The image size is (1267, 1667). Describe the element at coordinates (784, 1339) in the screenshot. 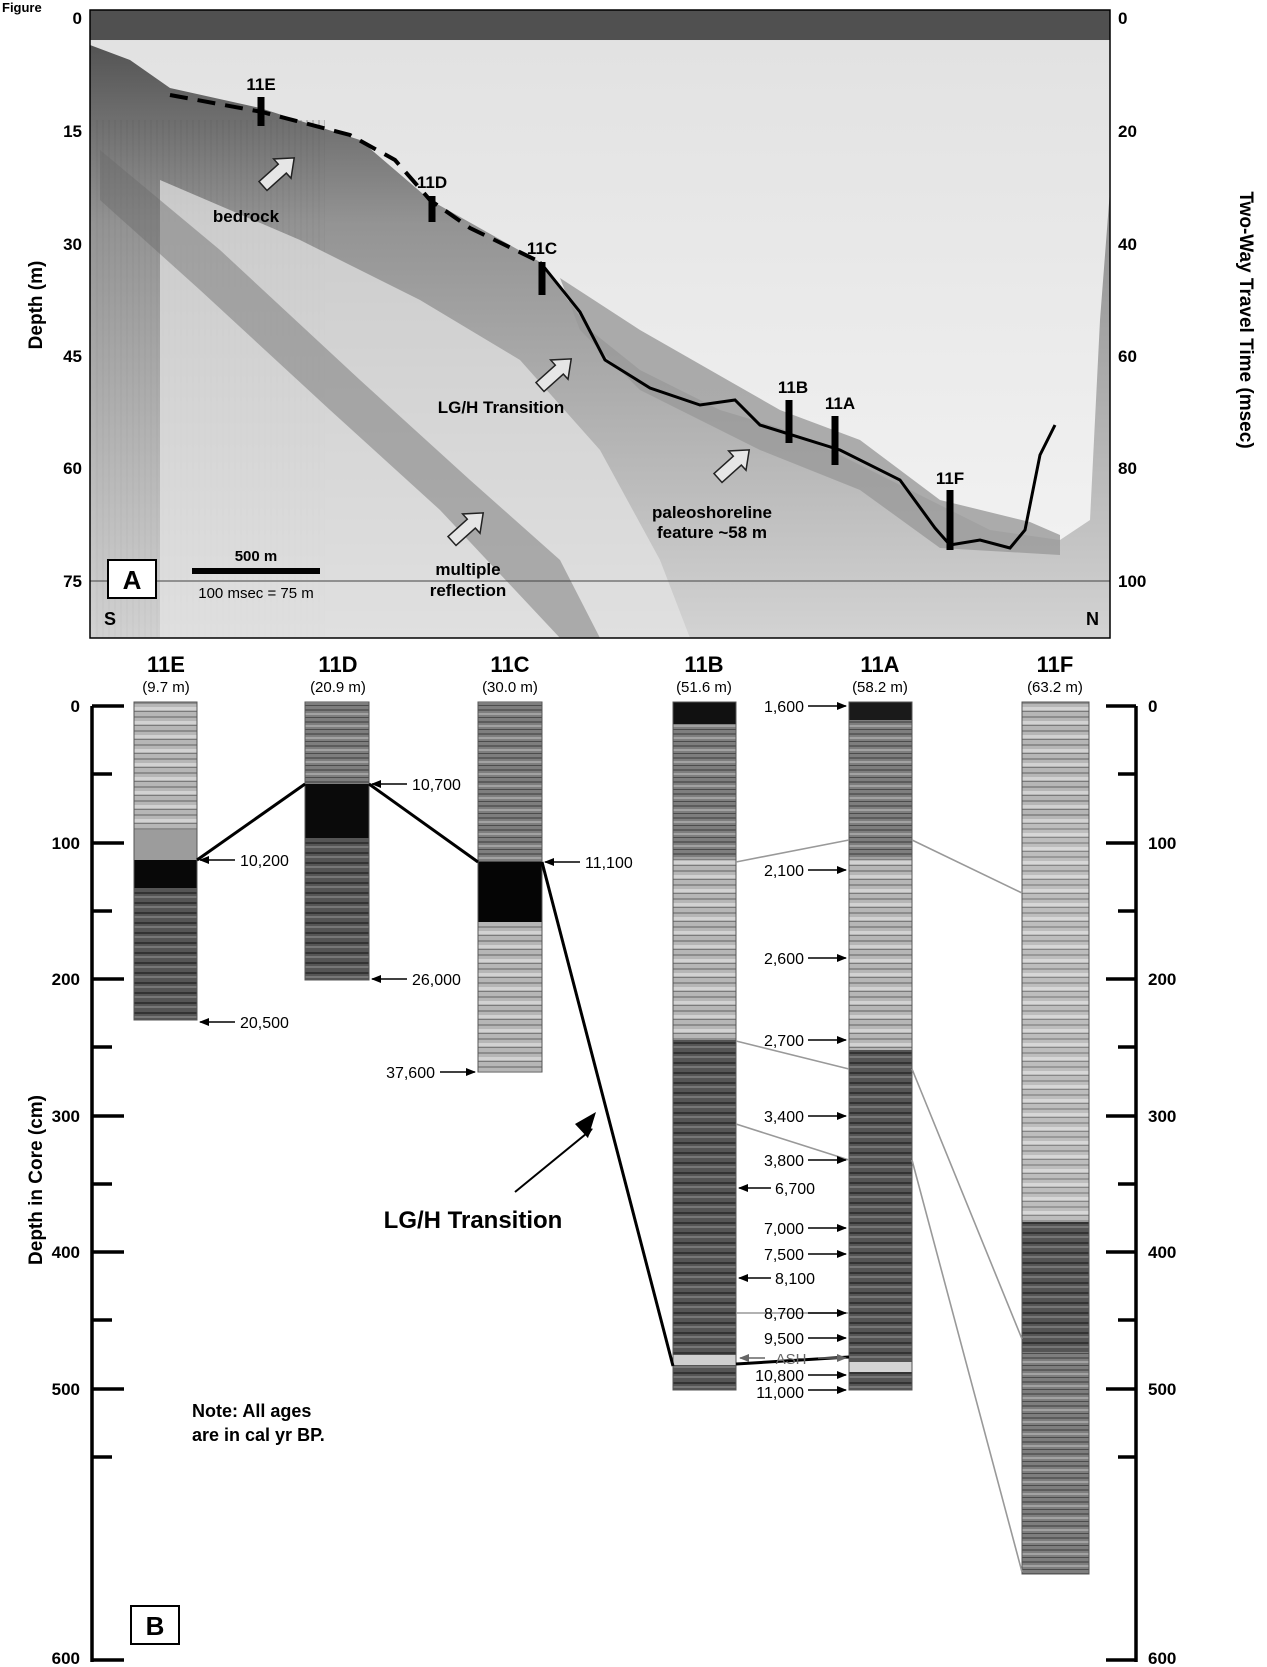

I see `age-11a-9500: 9,500` at that location.